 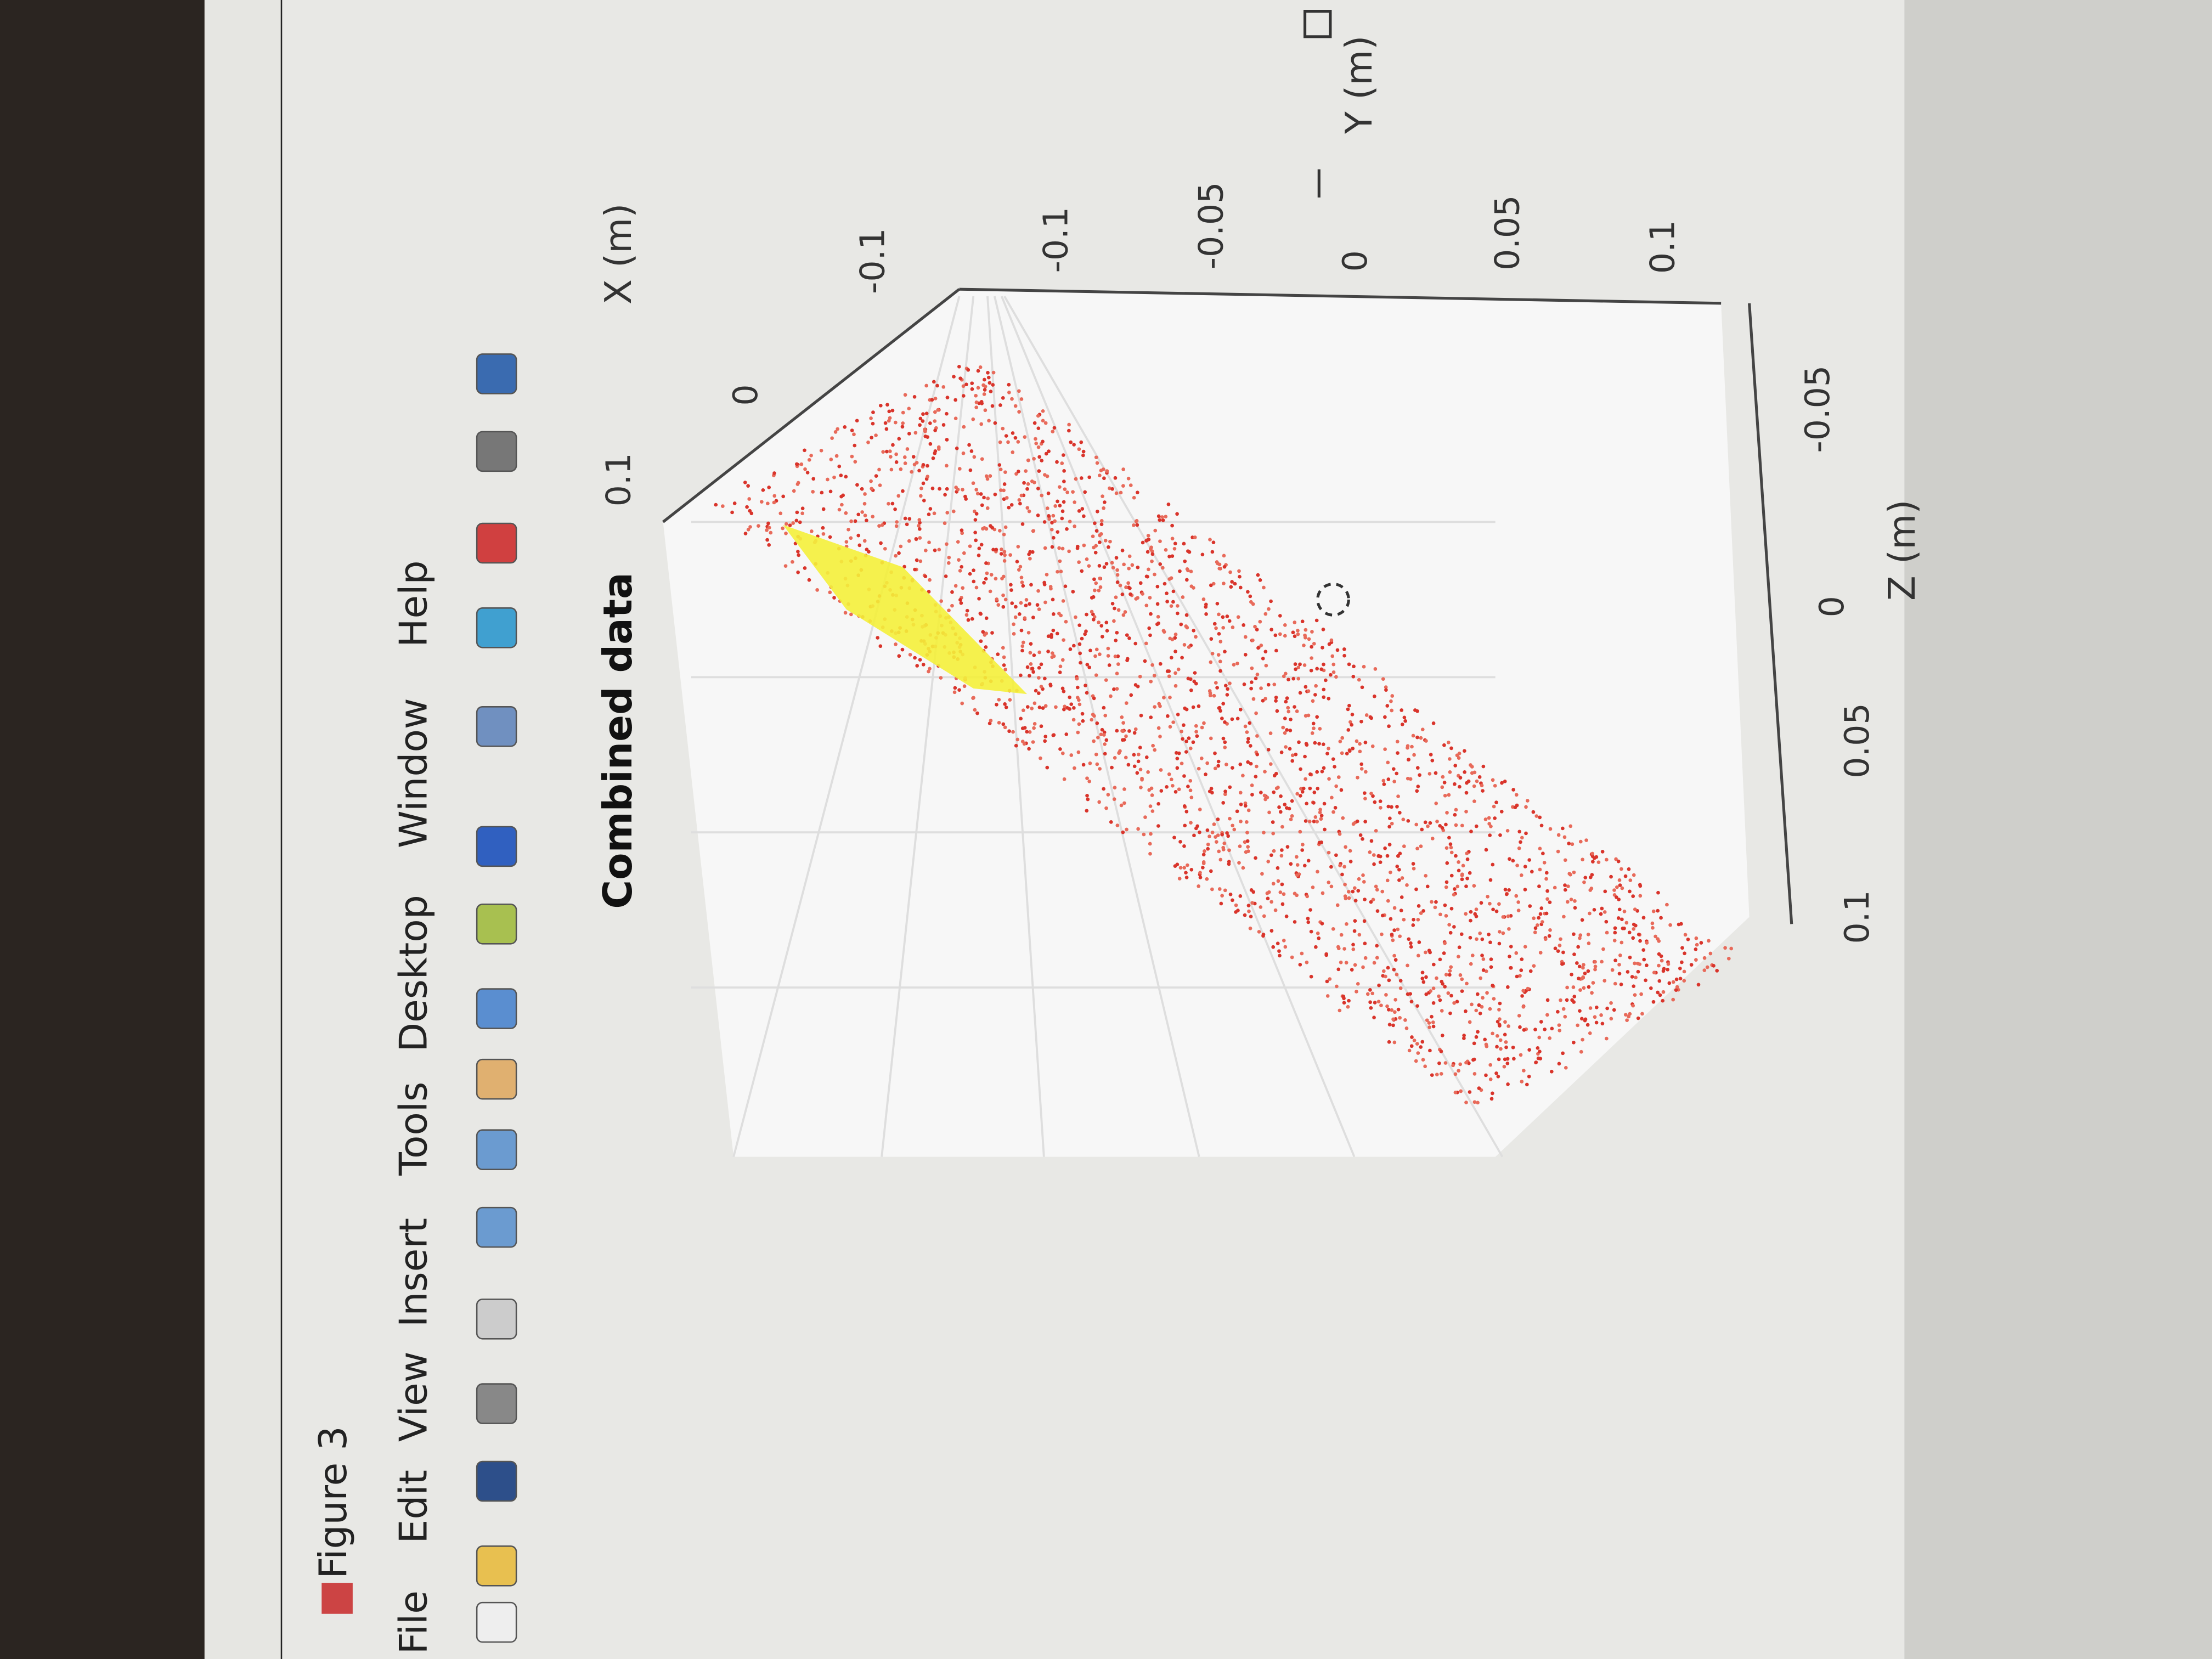 I want to click on maximize-button, so click(x=1318, y=24).